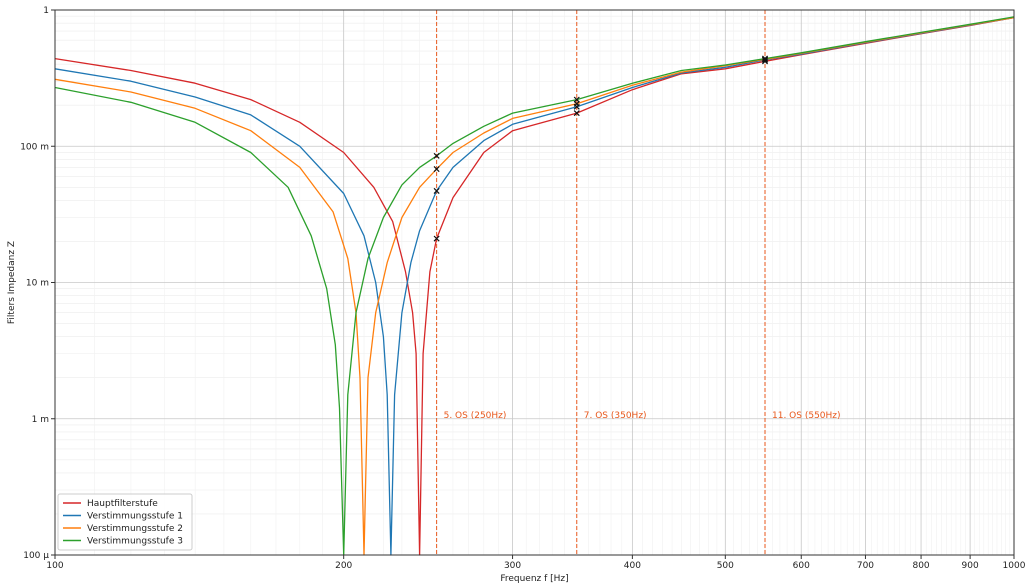  What do you see at coordinates (970, 566) in the screenshot?
I see `x-tick-label: 900` at bounding box center [970, 566].